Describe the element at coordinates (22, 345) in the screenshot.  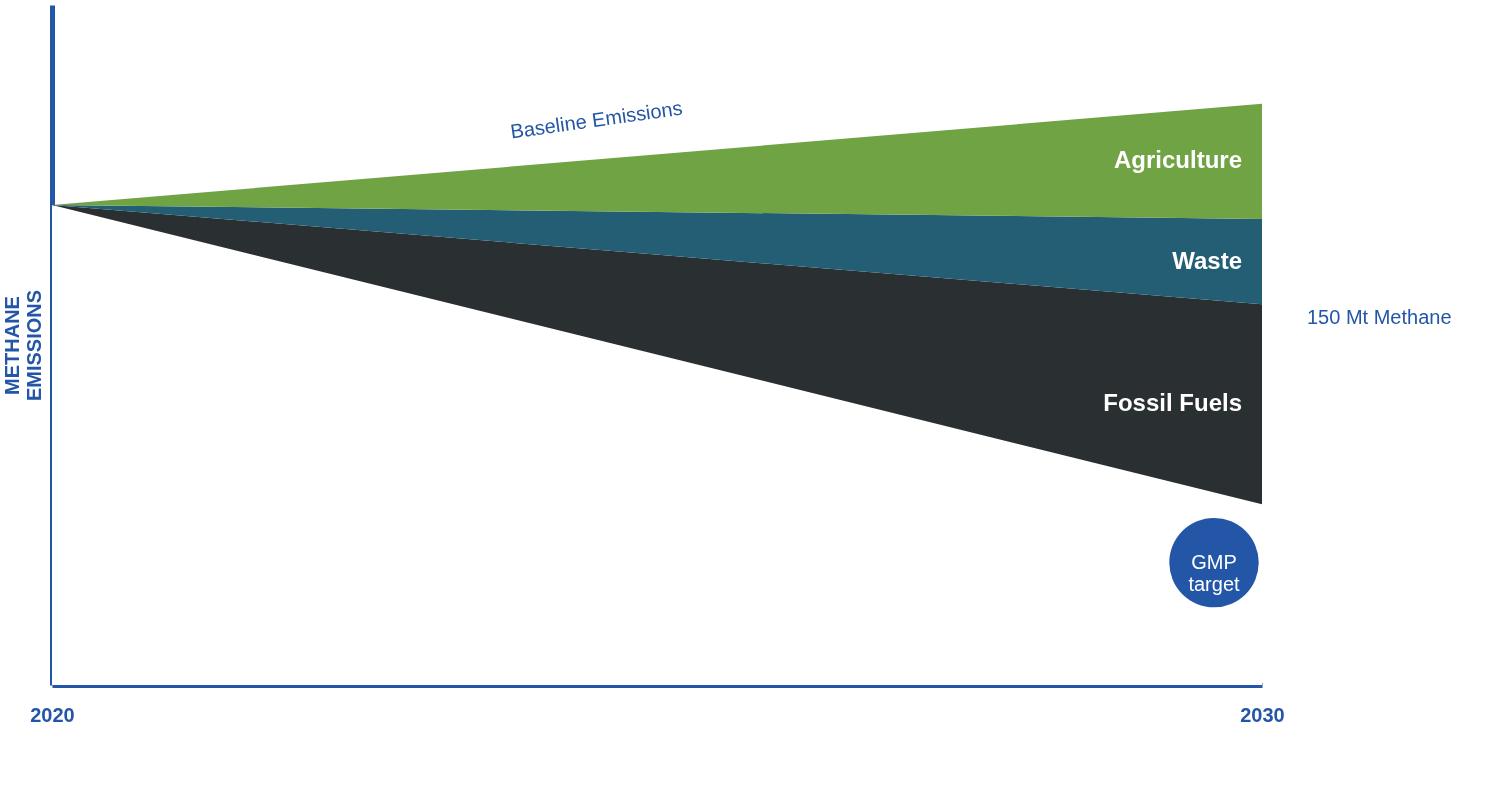
I see `y-axis-title: METHANE EMISSIONS` at that location.